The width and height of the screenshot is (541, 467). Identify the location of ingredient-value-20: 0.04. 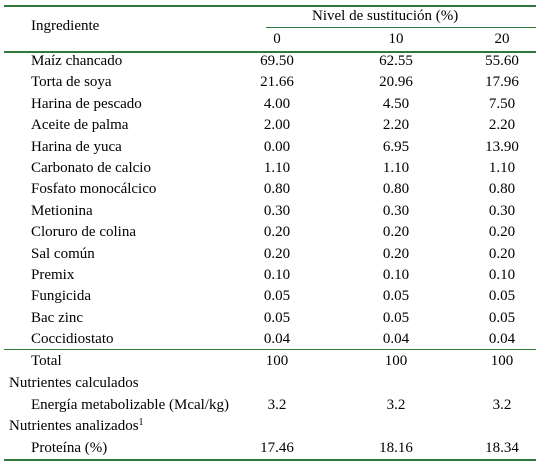
(502, 339).